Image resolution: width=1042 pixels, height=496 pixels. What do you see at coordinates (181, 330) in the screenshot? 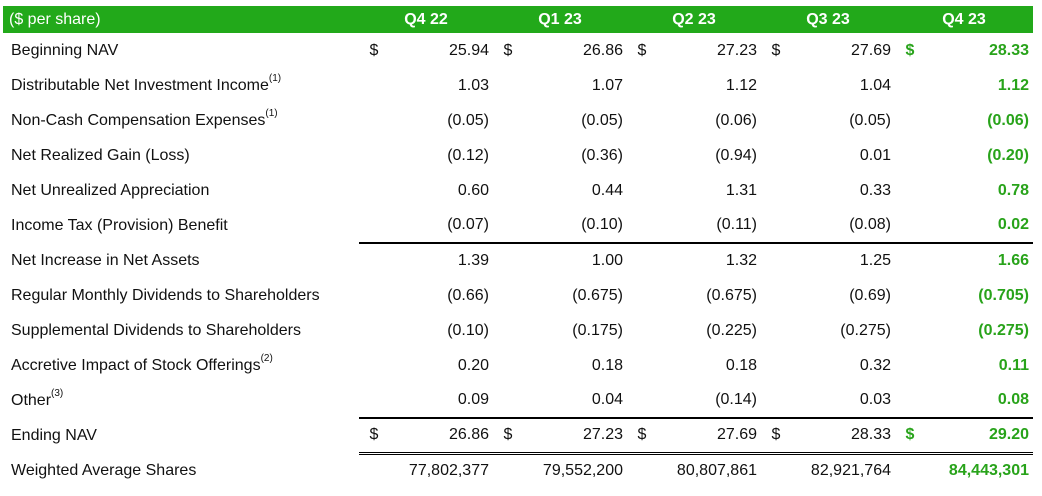
I see `row-label: Supplemental Dividends to Shareholders` at bounding box center [181, 330].